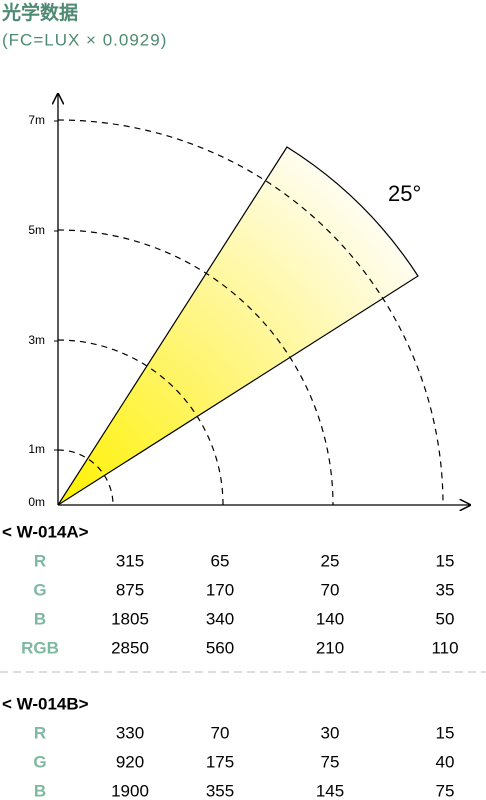  Describe the element at coordinates (130, 647) in the screenshot. I see `cell: 2850` at that location.